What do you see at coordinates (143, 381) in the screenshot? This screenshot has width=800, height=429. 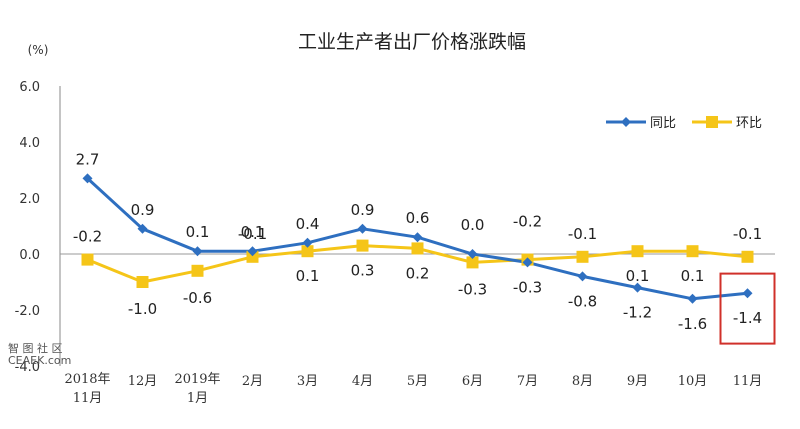 I see `x-tick-label: 12月` at bounding box center [143, 381].